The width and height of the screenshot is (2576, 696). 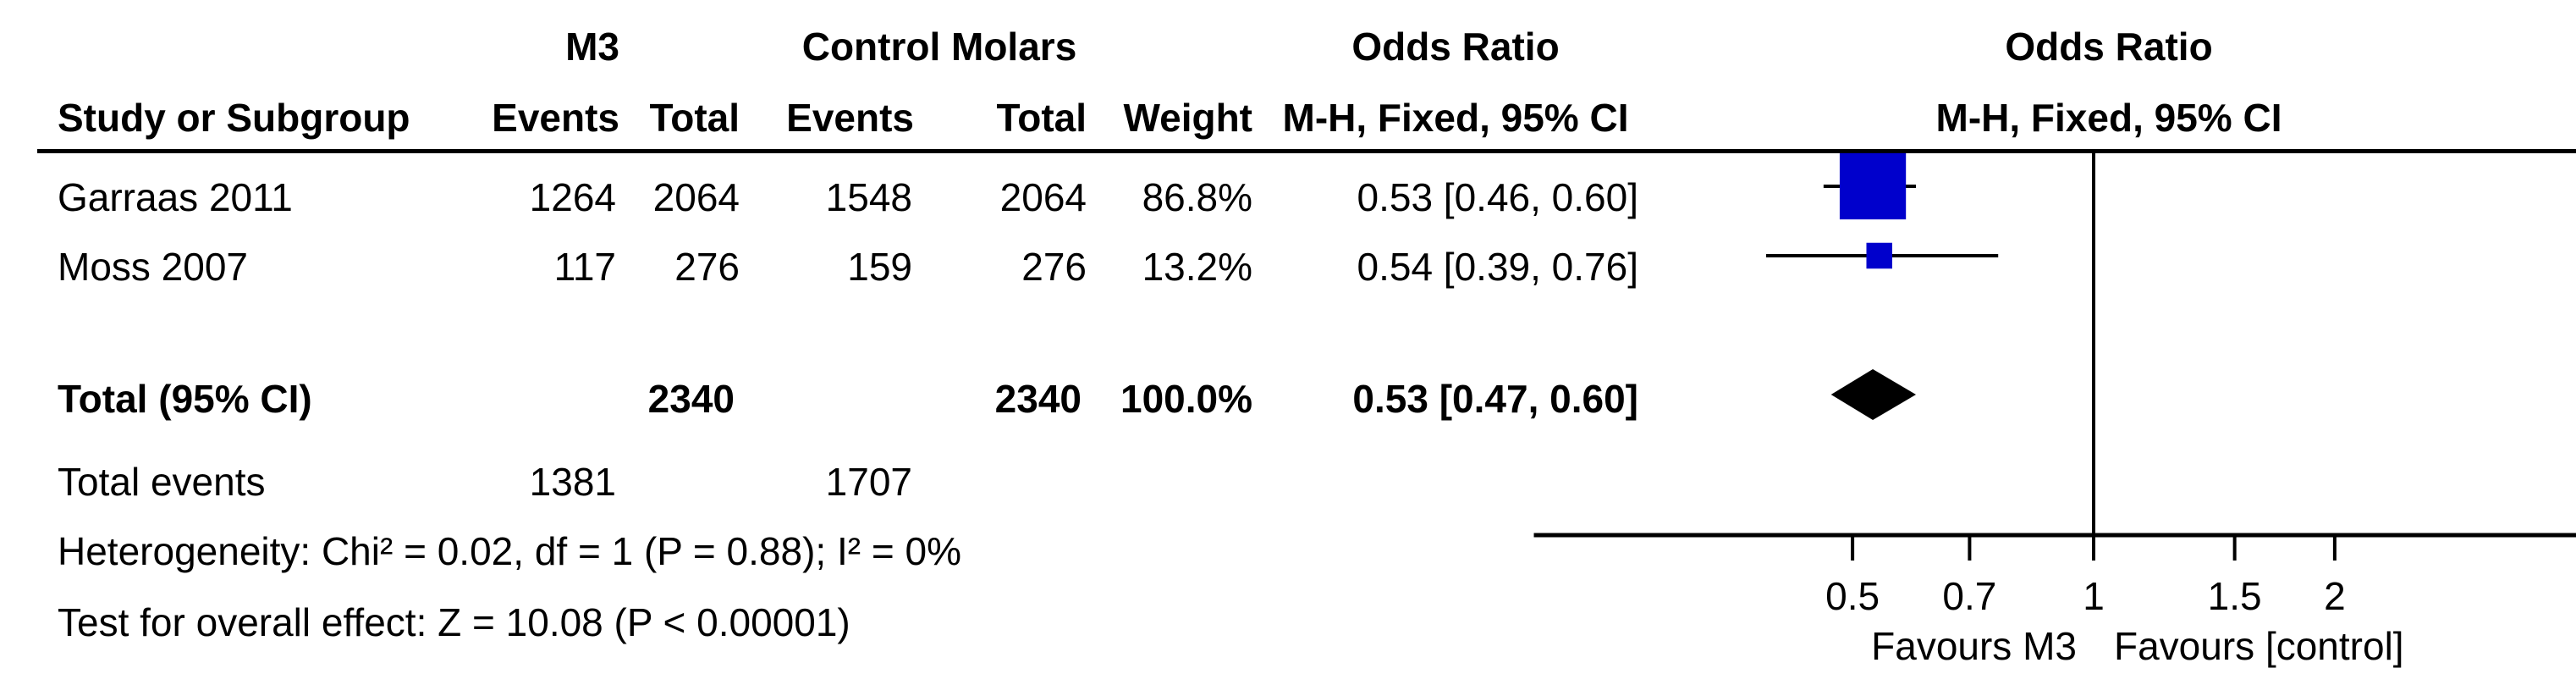 I want to click on study-name: Moss 2007, so click(x=153, y=267).